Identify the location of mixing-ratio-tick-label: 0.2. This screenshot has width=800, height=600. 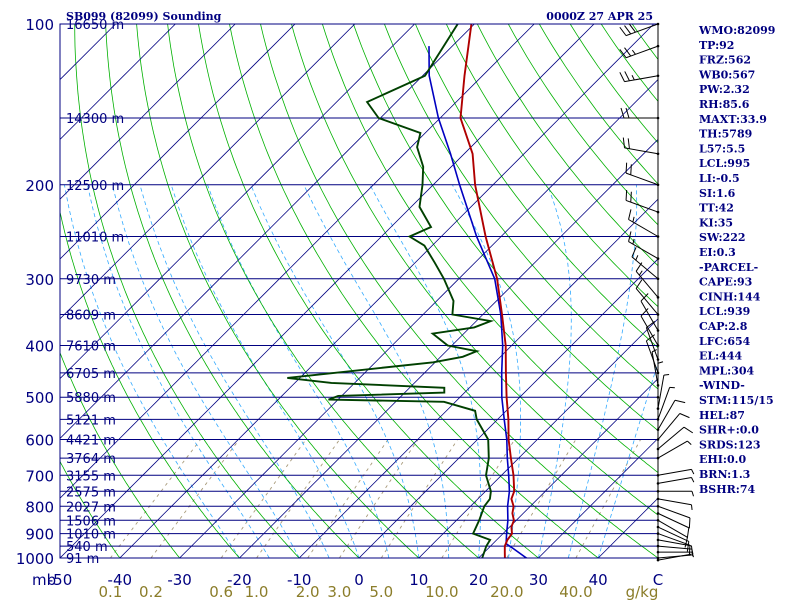
(151, 591).